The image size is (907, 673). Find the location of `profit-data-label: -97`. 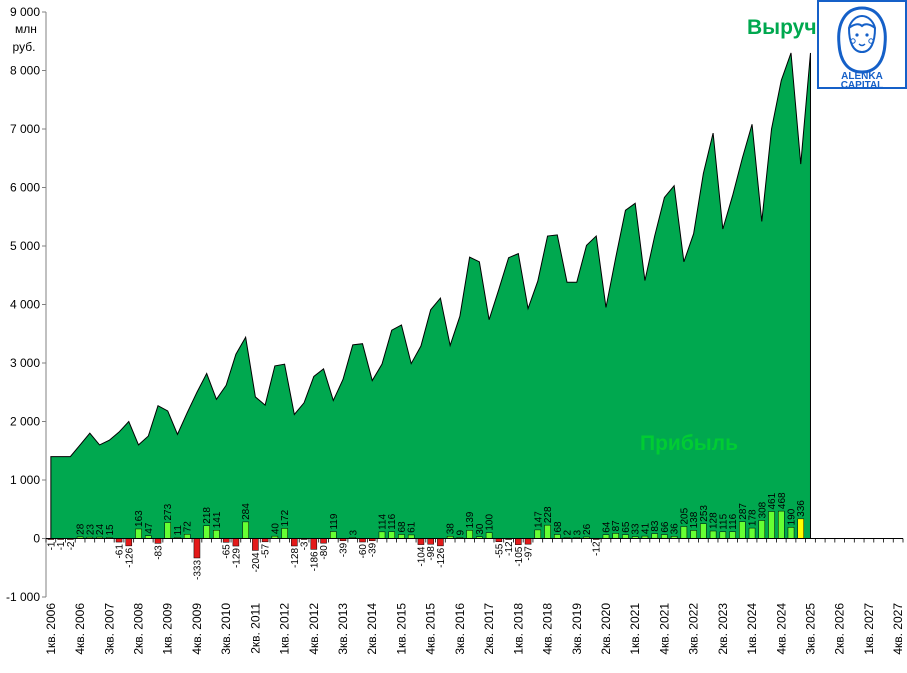

profit-data-label: -97 is located at coordinates (529, 553).